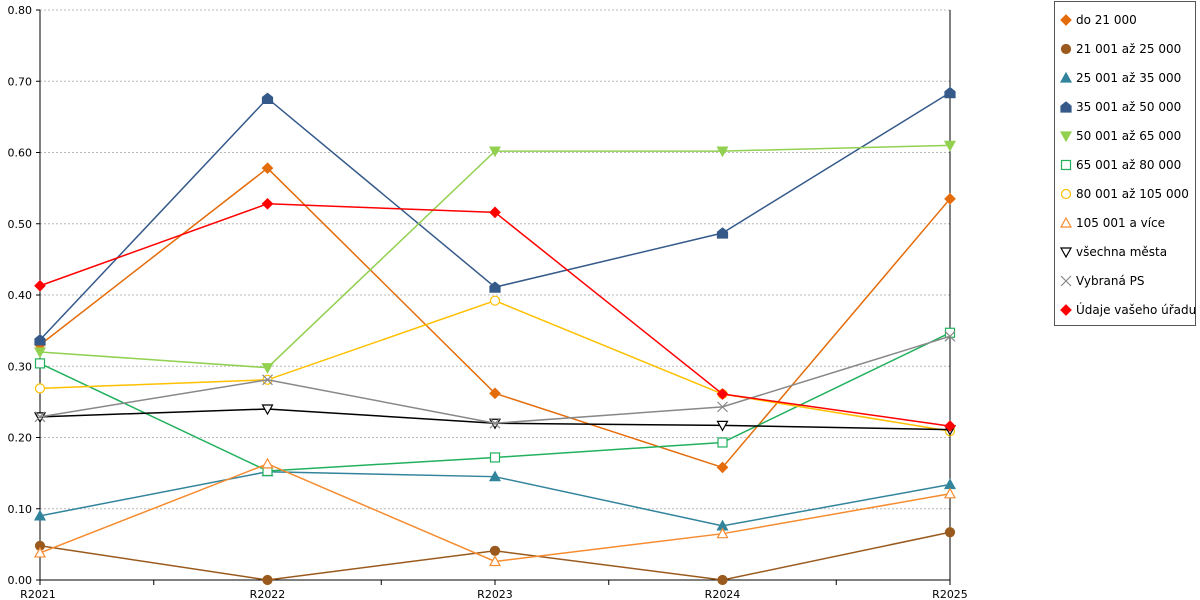 This screenshot has height=600, width=1200. What do you see at coordinates (20, 366) in the screenshot?
I see `y-tick-label: 0.30` at bounding box center [20, 366].